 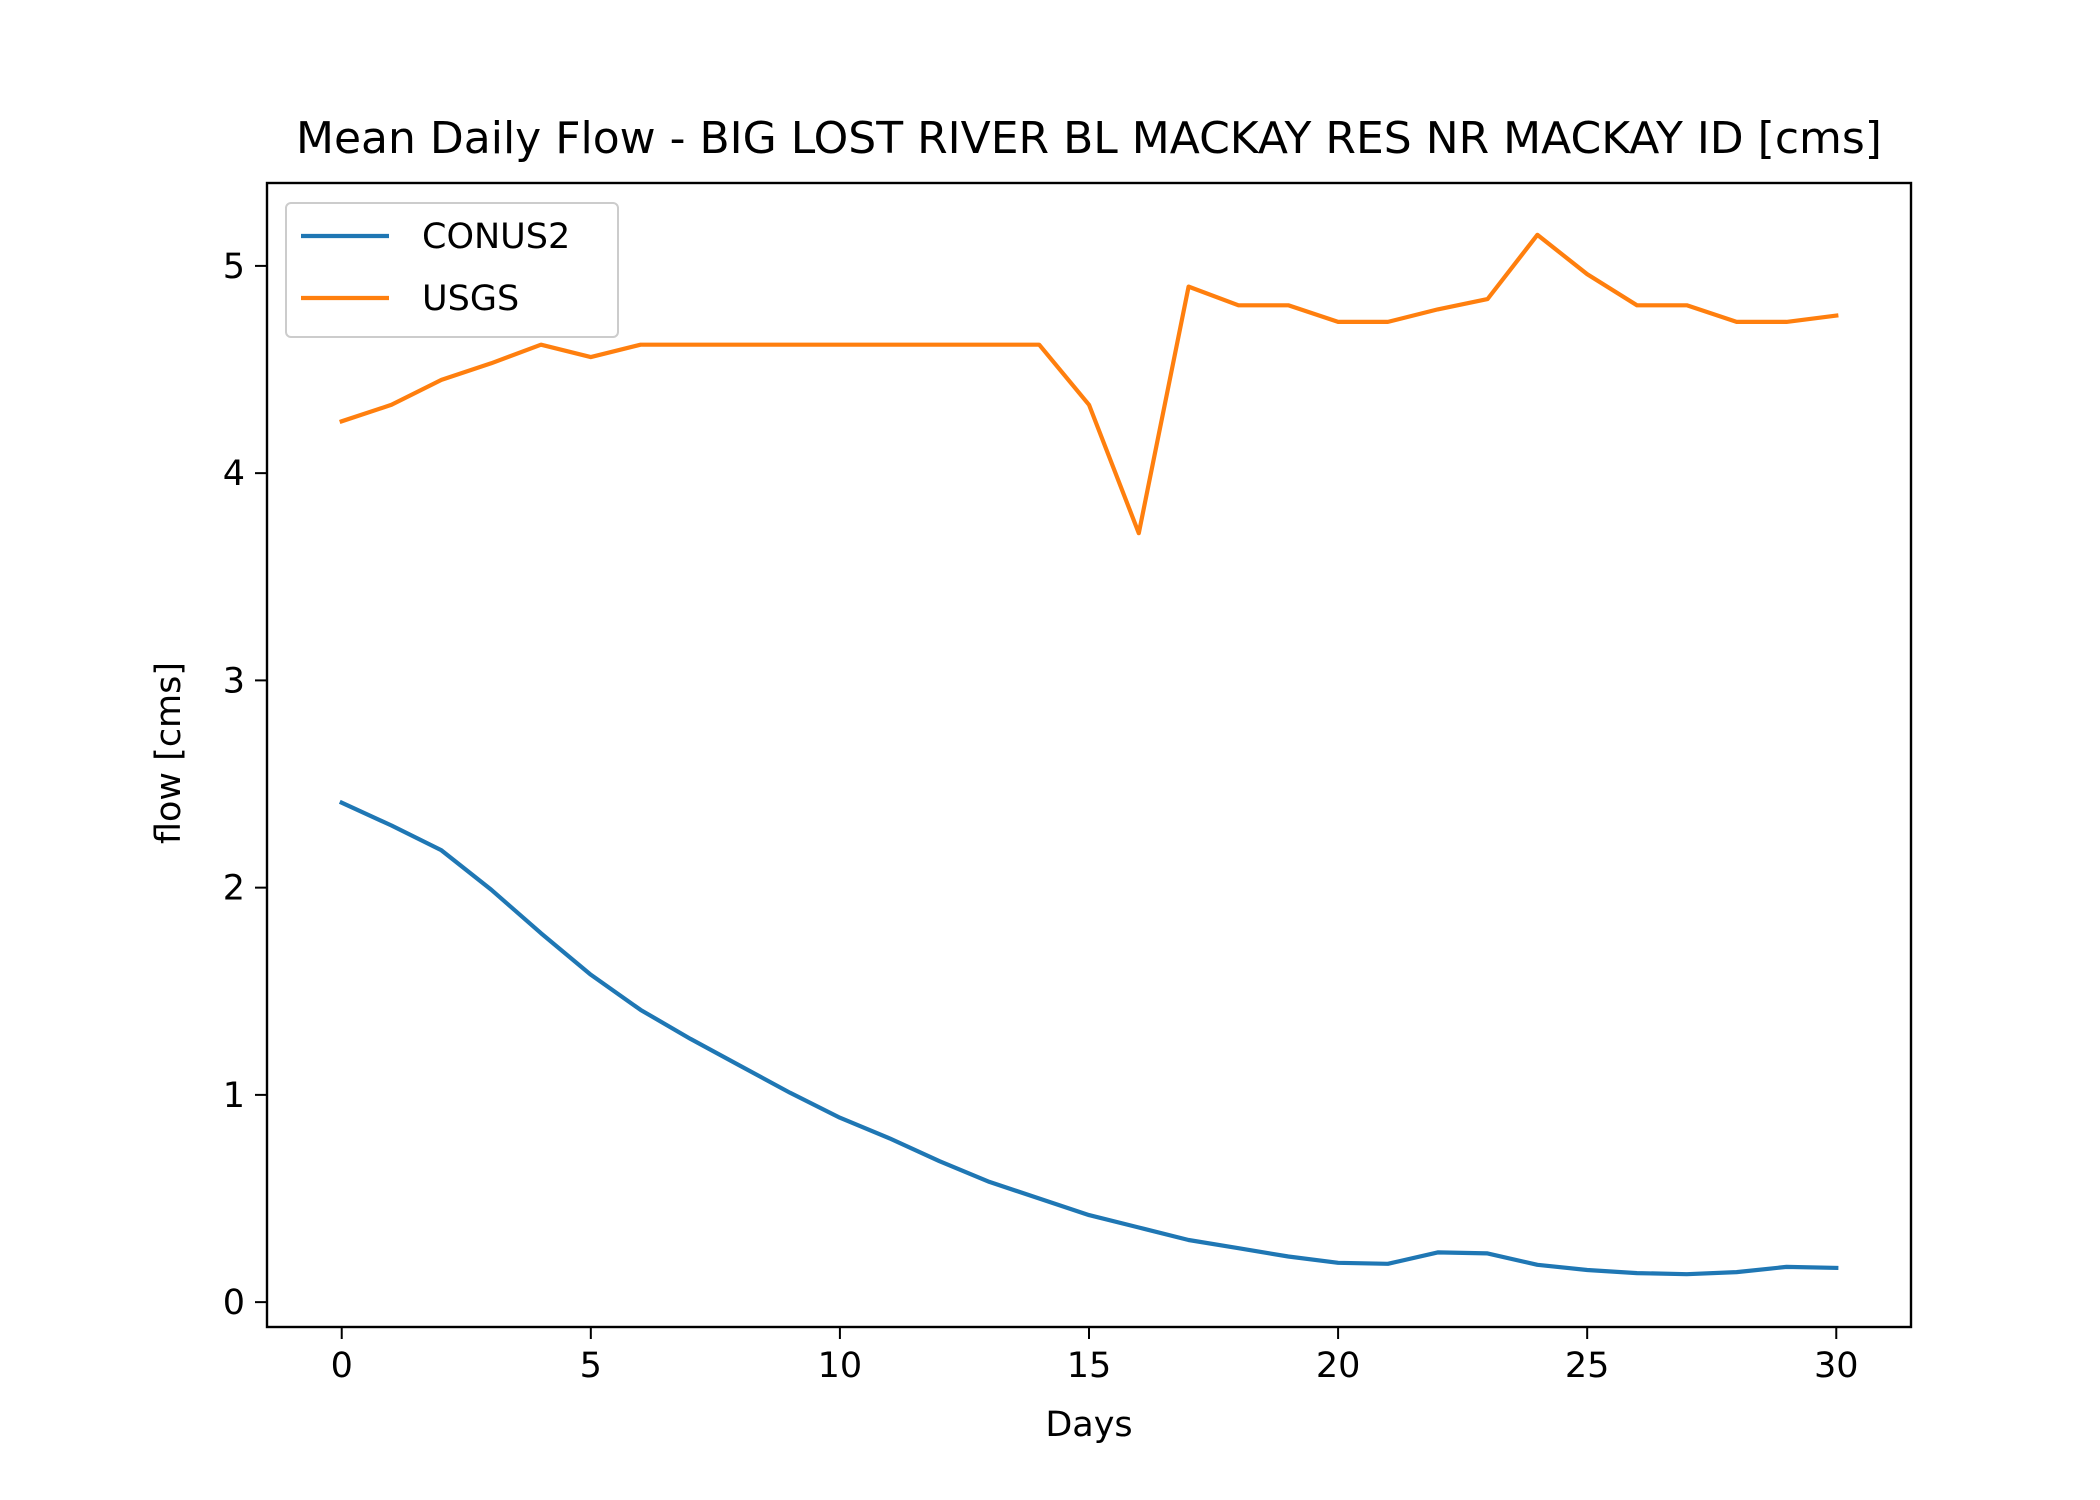 What do you see at coordinates (245, 785) in the screenshot?
I see `y-axis: 0 1 2 3 4 5` at bounding box center [245, 785].